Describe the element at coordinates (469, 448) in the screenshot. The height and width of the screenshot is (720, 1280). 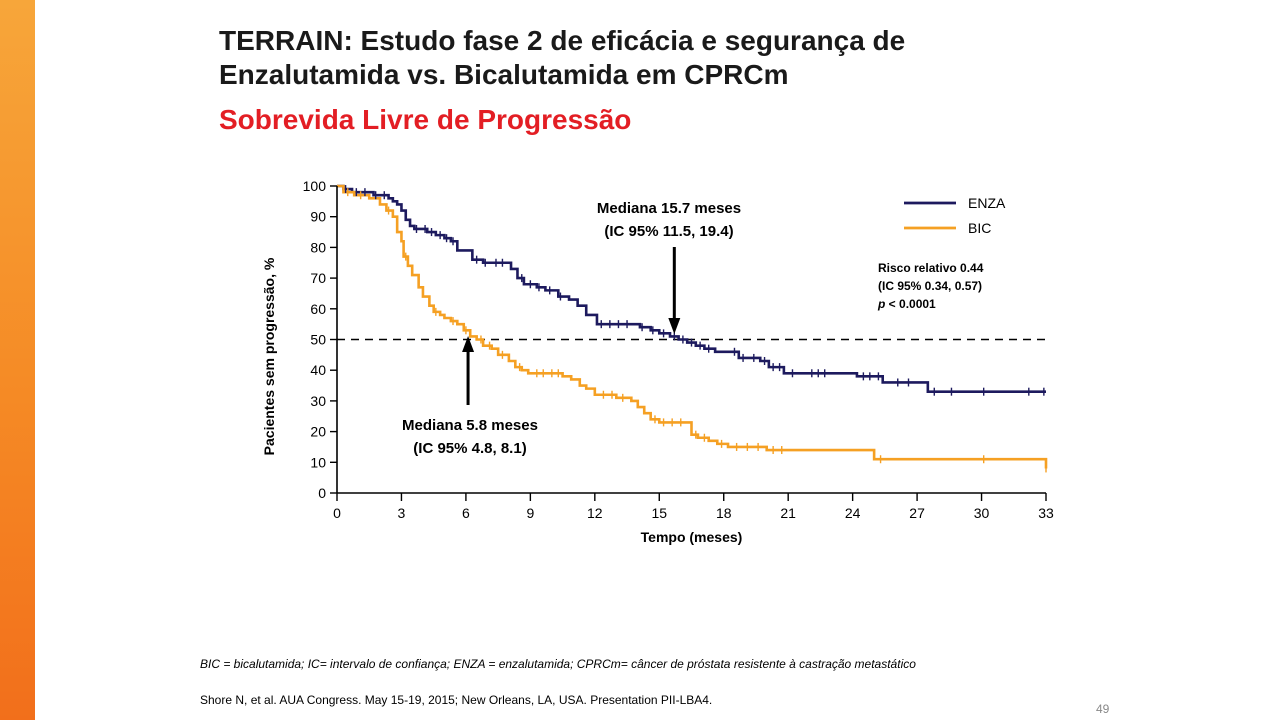
I see `bic-median-ci: (IC 95% 4.8, 8.1)` at that location.